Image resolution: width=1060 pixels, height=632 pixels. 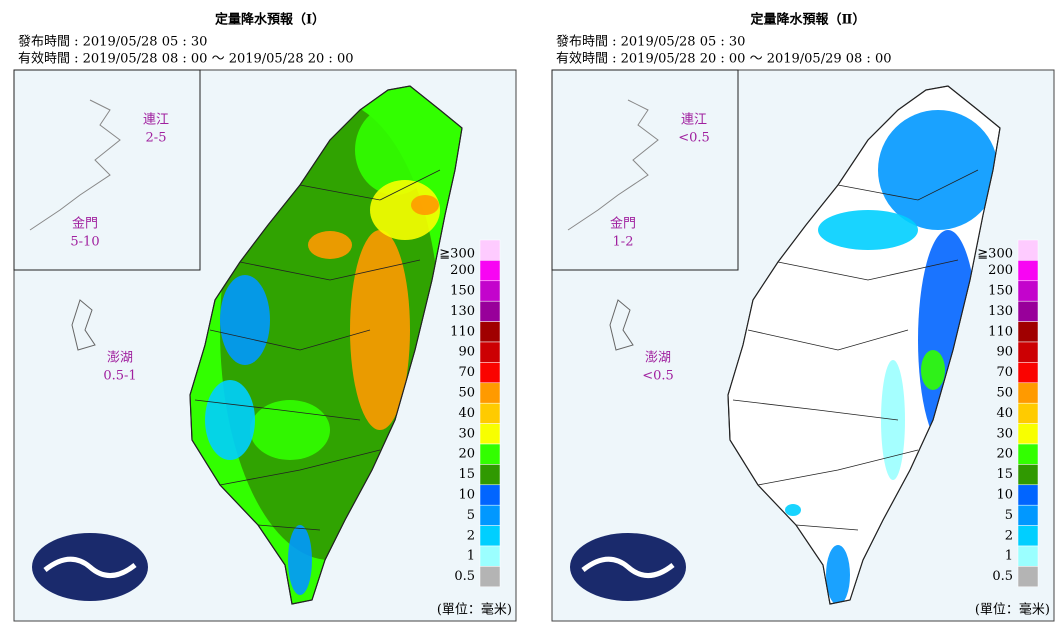 I want to click on legend-label: 50, so click(x=466, y=393).